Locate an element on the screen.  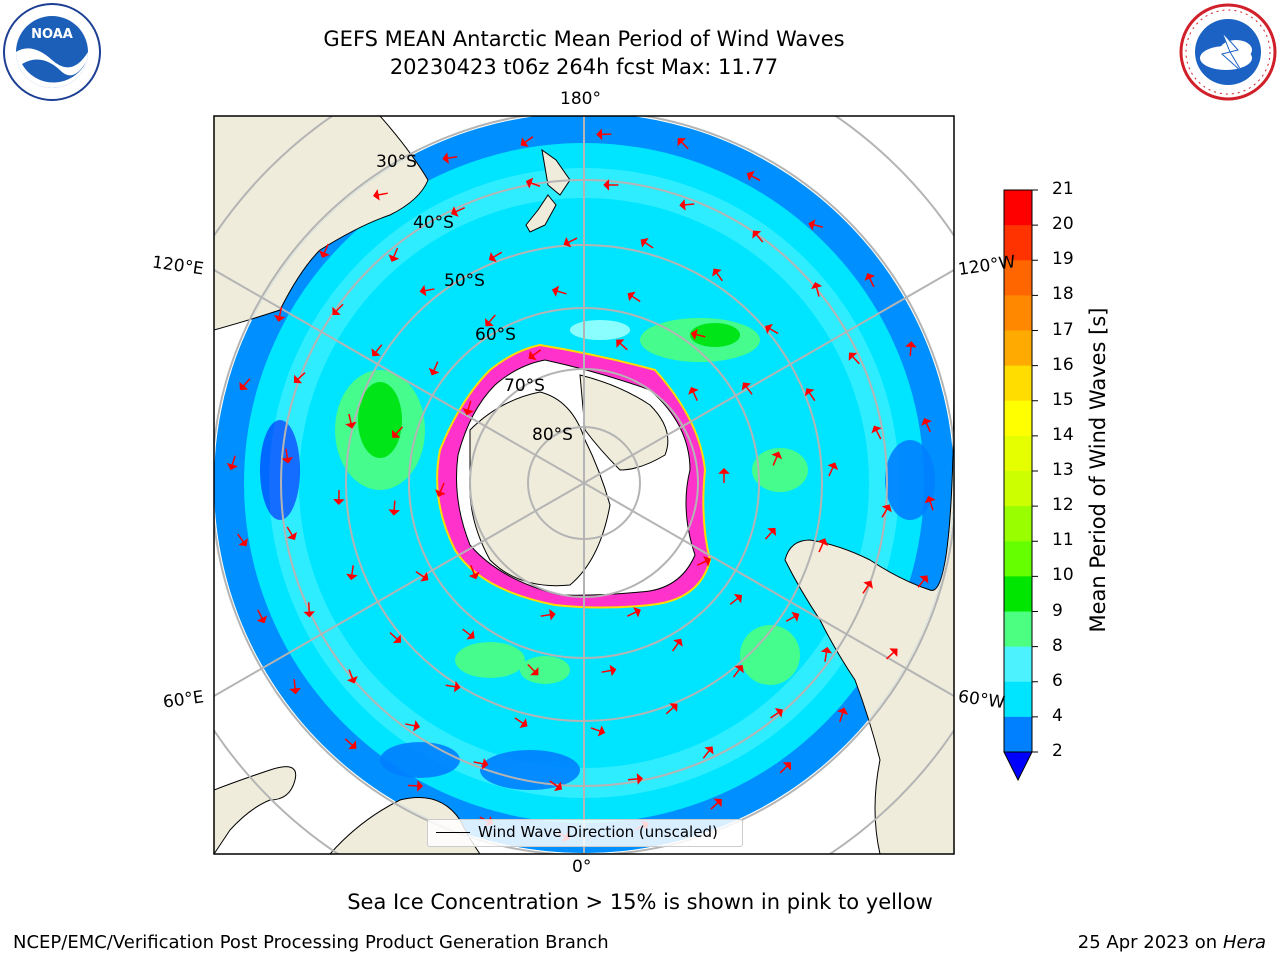
colorbar-tick-label: 8 is located at coordinates (1057, 646).